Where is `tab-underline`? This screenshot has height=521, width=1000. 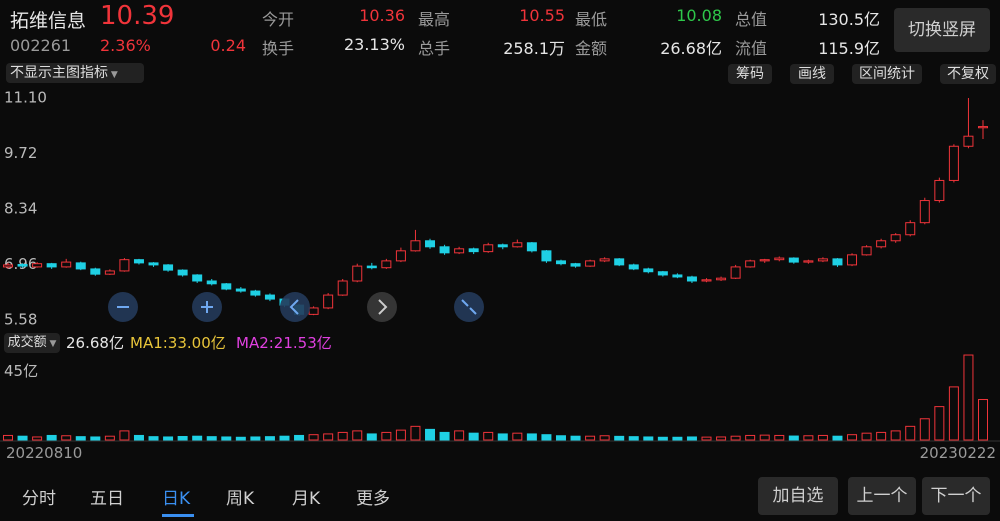 tab-underline is located at coordinates (178, 515).